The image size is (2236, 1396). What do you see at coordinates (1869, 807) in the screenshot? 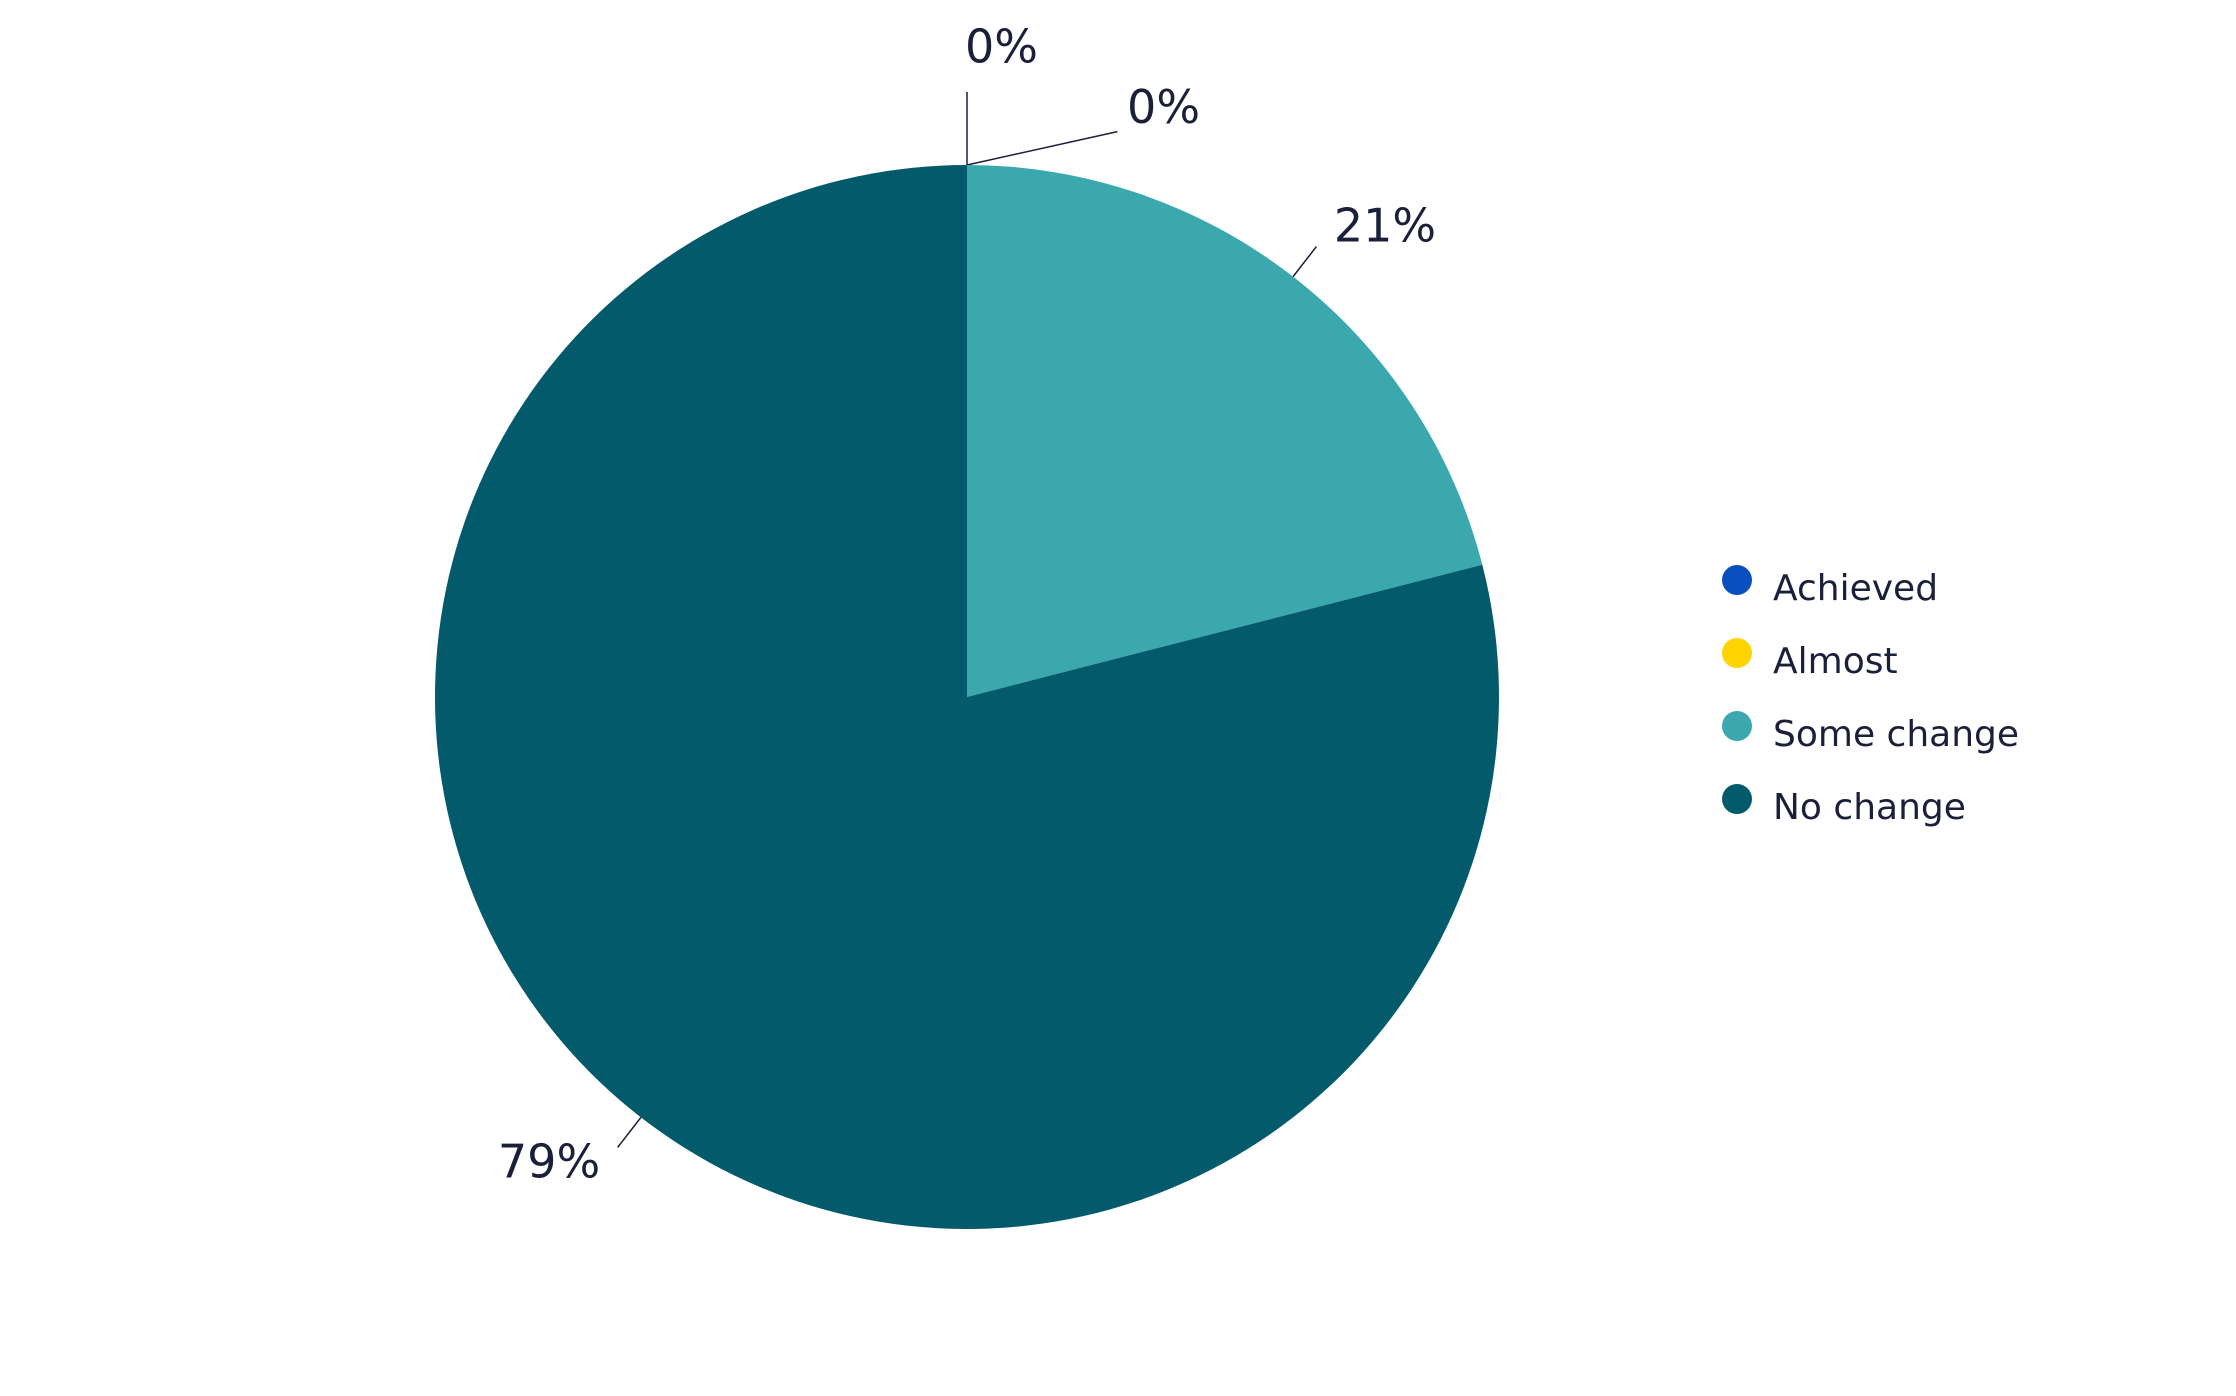
I see `legend-label: No change` at bounding box center [1869, 807].